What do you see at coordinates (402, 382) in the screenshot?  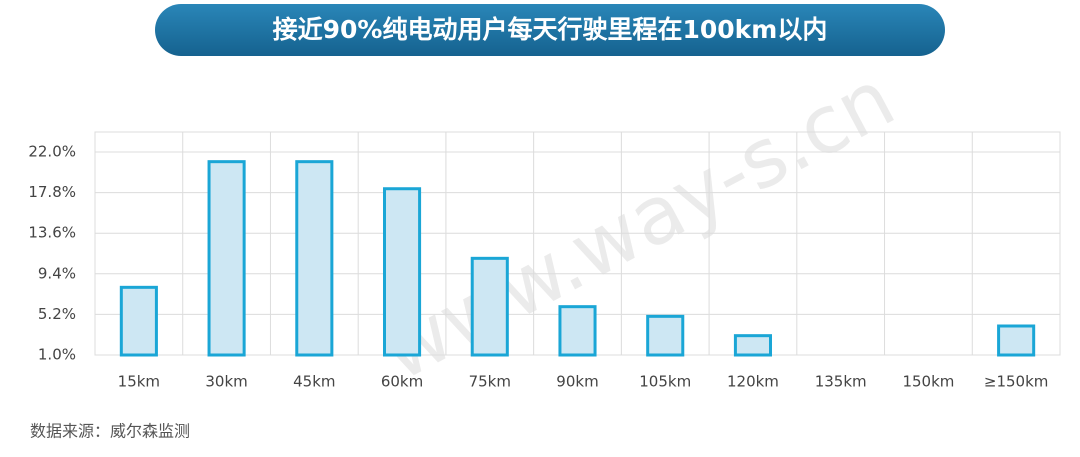 I see `x-tick-label: 60km` at bounding box center [402, 382].